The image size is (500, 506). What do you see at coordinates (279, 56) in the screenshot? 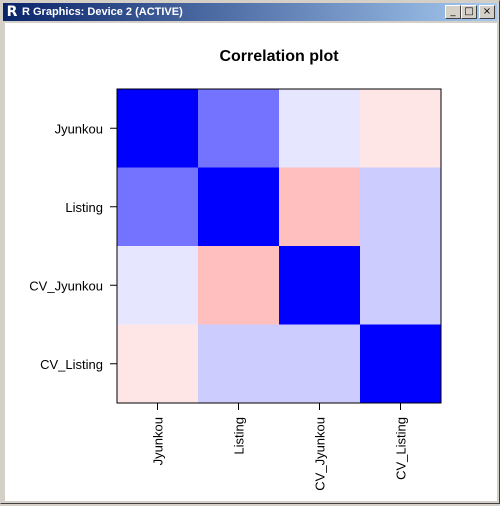
I see `chart-title: Correlation plot` at bounding box center [279, 56].